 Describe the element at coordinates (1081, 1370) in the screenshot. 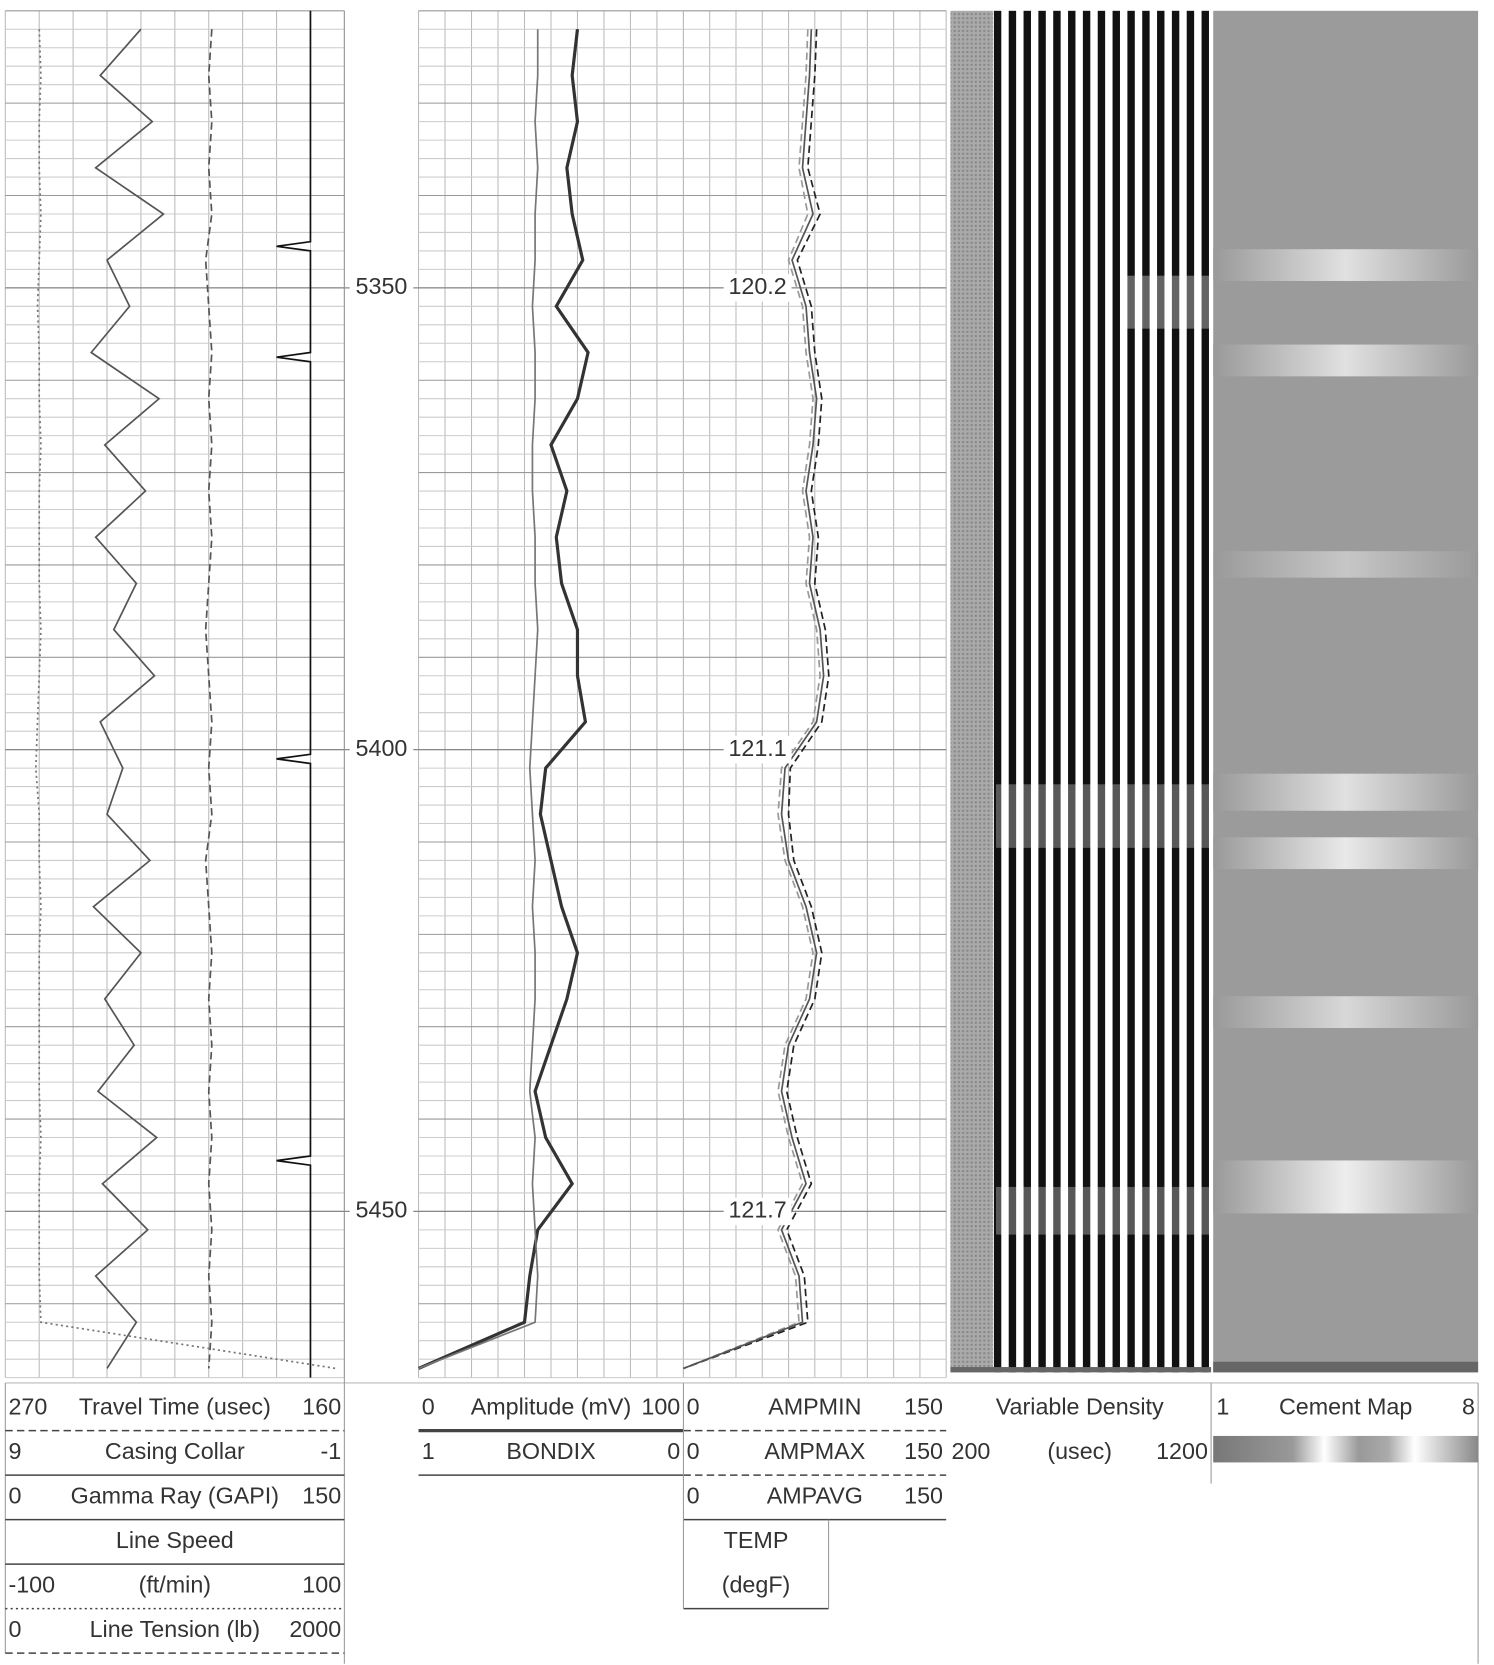

I see `vdl-bottom` at that location.